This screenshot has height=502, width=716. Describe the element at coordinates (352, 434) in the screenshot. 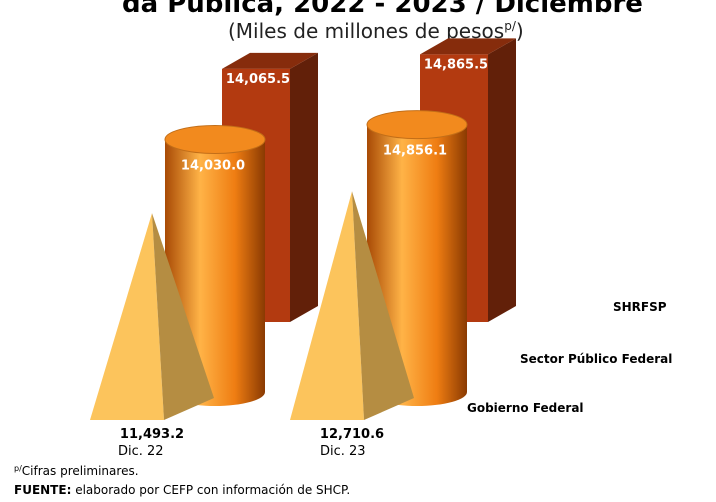

I see `value-label: 12,710.6` at that location.